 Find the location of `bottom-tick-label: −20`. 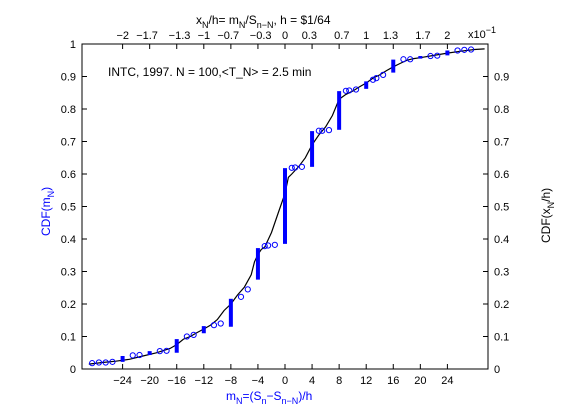

bottom-tick-label: −20 is located at coordinates (149, 381).